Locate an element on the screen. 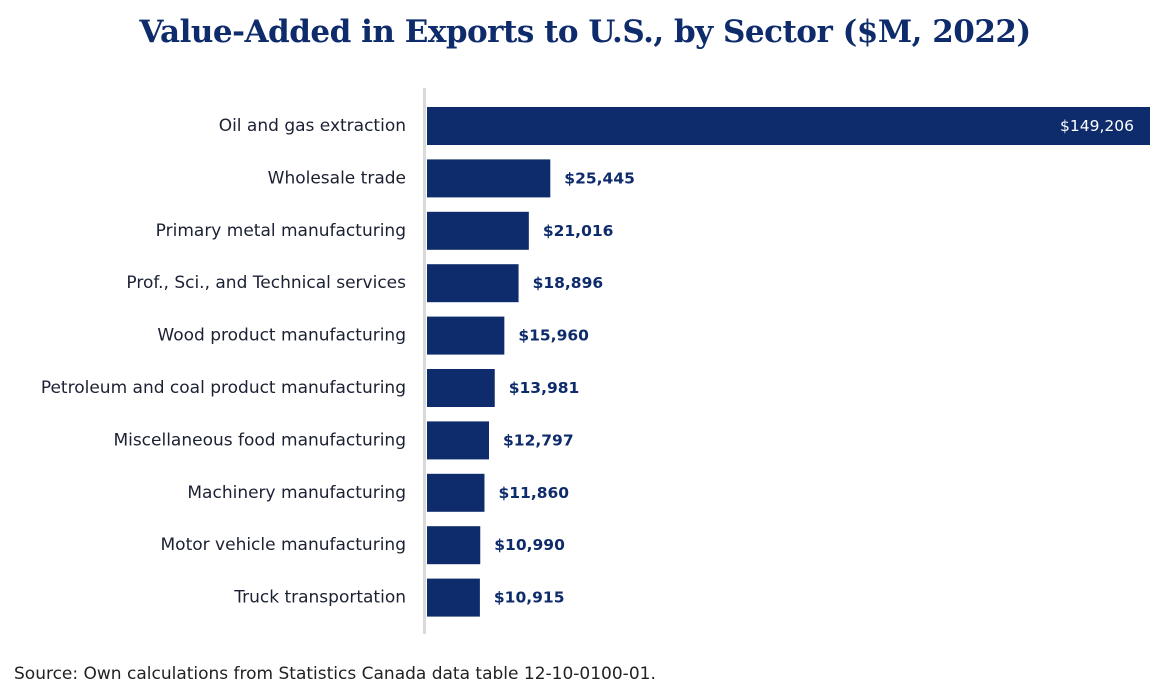 The image size is (1170, 694). category-label: Prof., Sci., and Technical services is located at coordinates (266, 283).